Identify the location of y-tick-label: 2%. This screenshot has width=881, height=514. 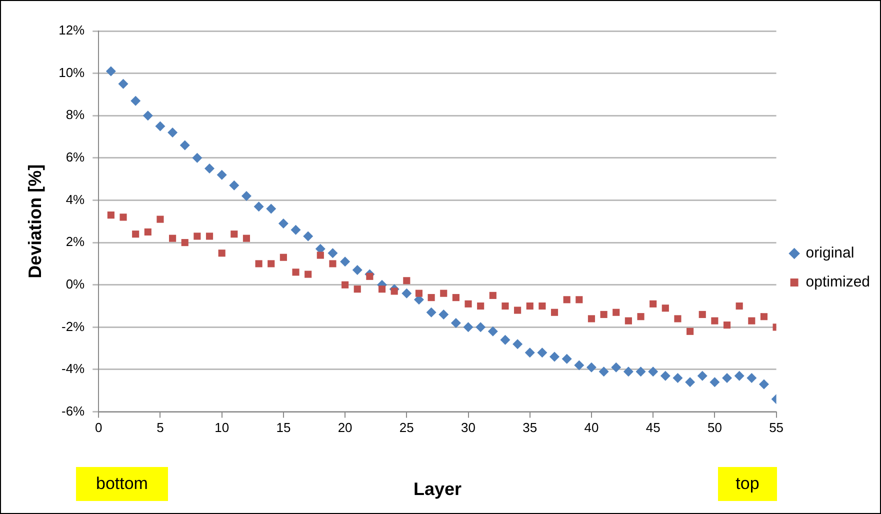
(76, 242).